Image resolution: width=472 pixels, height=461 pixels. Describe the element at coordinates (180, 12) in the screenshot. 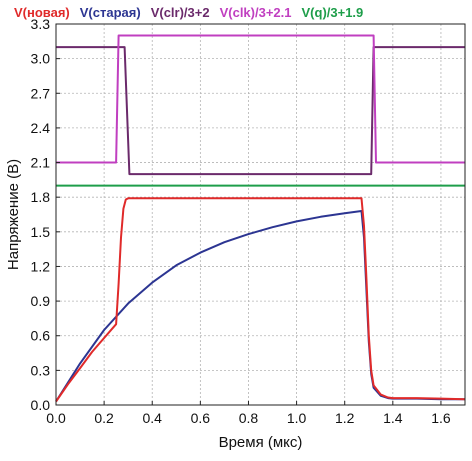

I see `legend-entry: V(clr)/3+2` at that location.